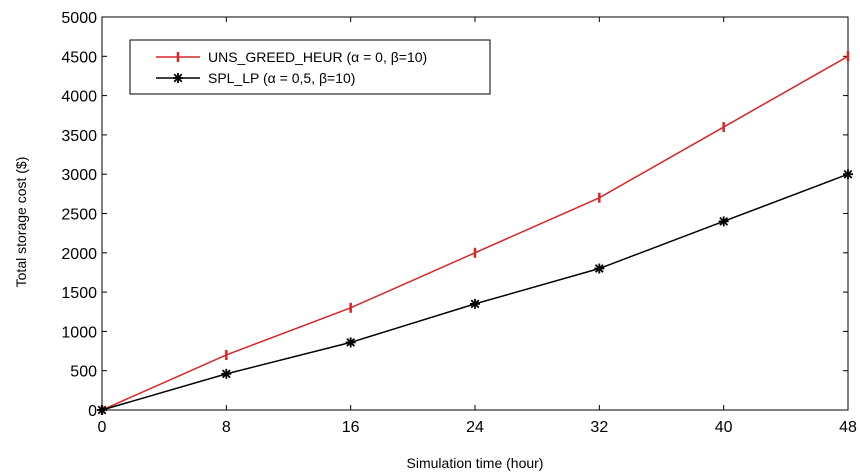 The image size is (860, 475). Describe the element at coordinates (79, 254) in the screenshot. I see `y-tick-label: 2000` at that location.